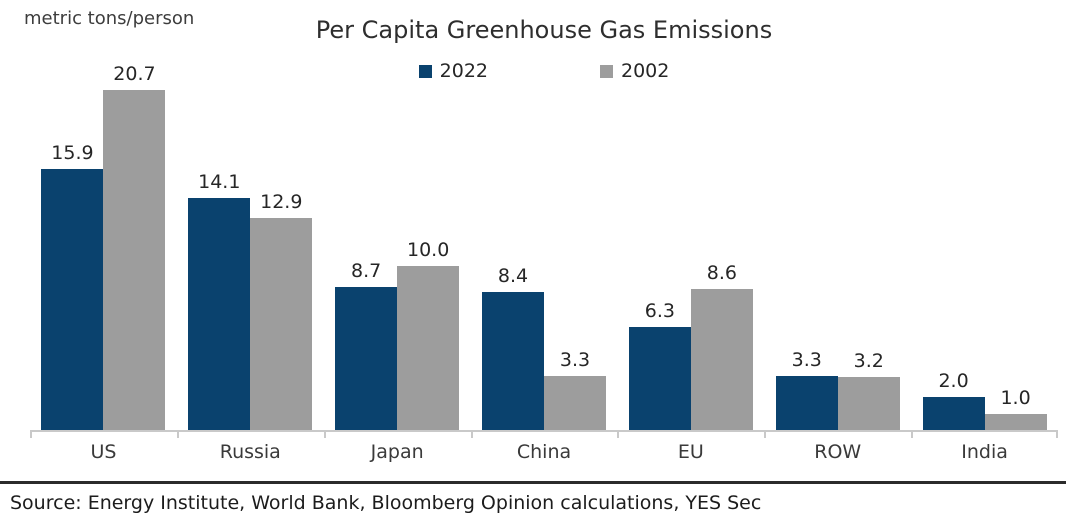 The image size is (1066, 528). Describe the element at coordinates (463, 71) in the screenshot. I see `legend-label-2022: 2022` at that location.